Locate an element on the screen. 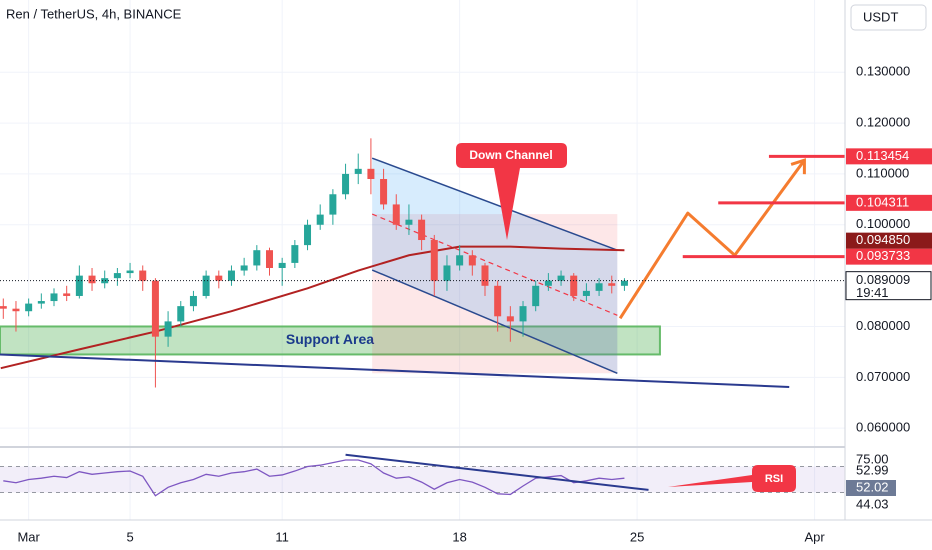  rsi-label: 52.02 is located at coordinates (872, 486).